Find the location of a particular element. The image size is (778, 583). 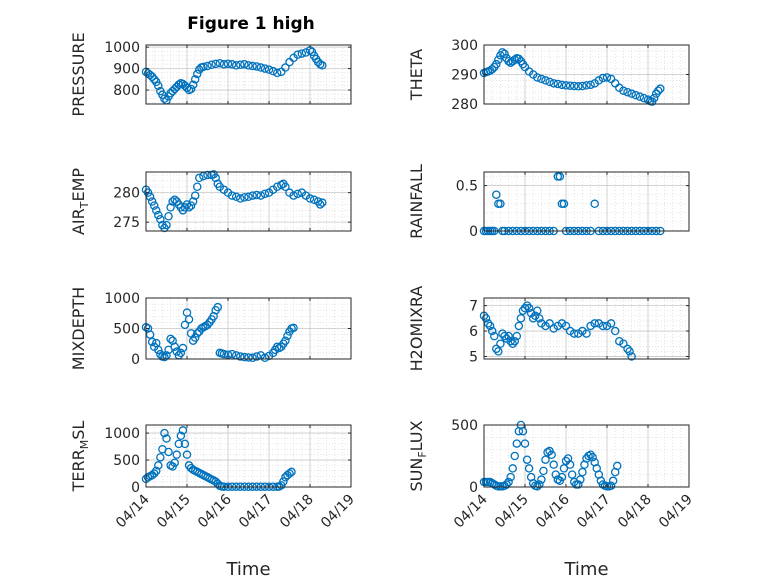

y-axis-label: PRESSURE is located at coordinates (78, 74).